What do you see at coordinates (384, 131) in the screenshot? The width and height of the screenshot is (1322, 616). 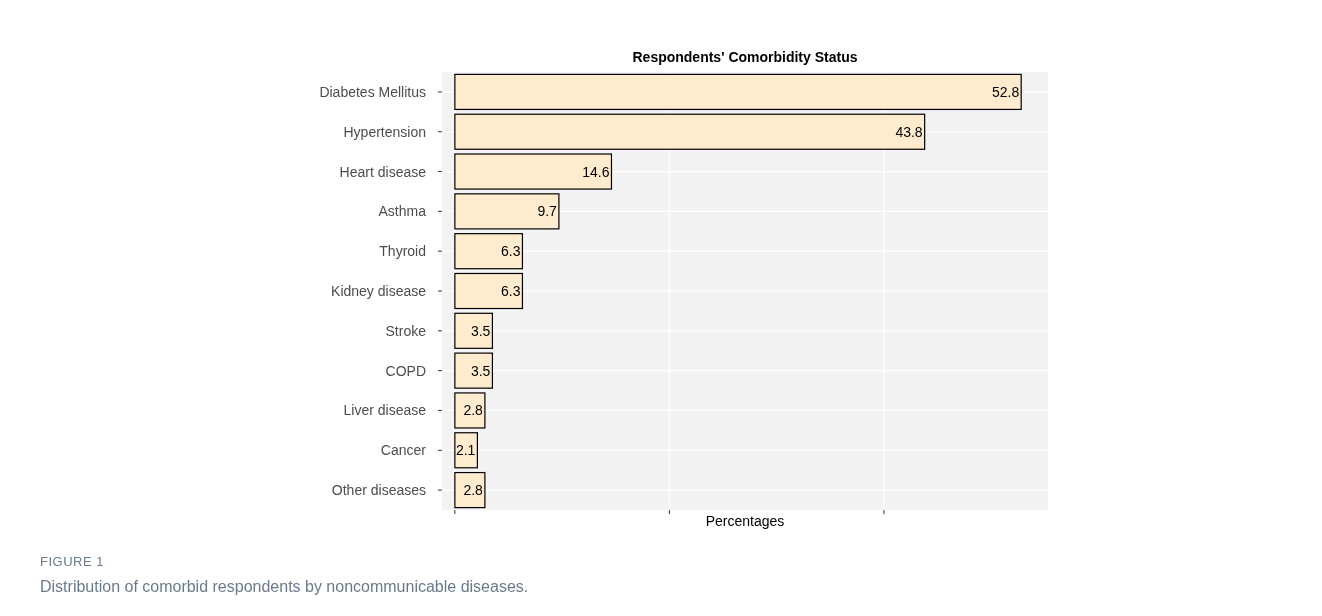 I see `y-tick-label: Hypertension` at bounding box center [384, 131].